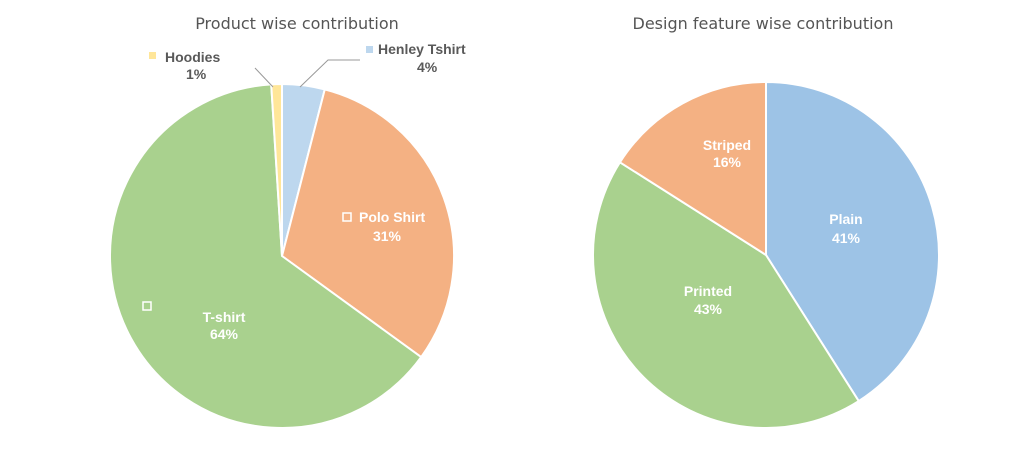  Describe the element at coordinates (297, 23) in the screenshot. I see `chart-title: Product wise contribution` at that location.